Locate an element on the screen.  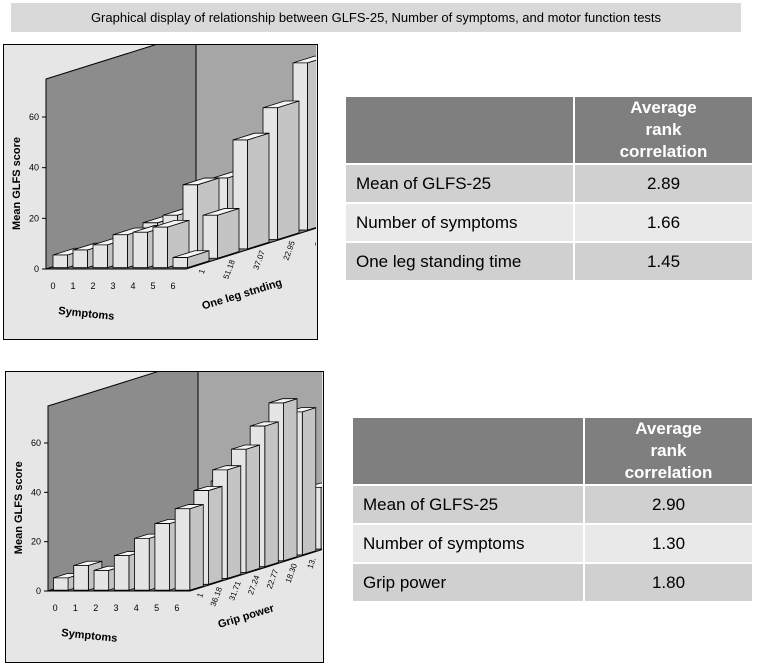
table-row: Grip power 1.80 is located at coordinates (552, 582).